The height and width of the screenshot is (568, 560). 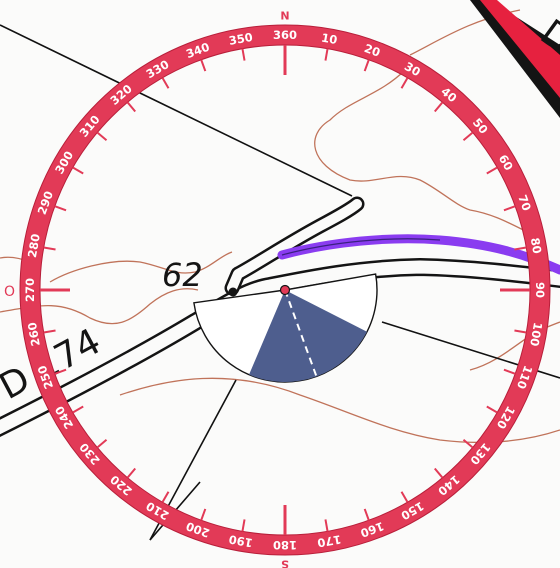 I want to click on compass-center-pivot, so click(x=285, y=290).